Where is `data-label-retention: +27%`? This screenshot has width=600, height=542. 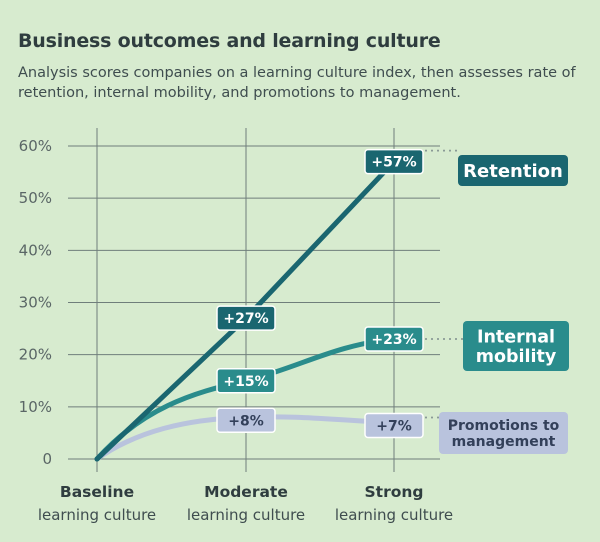
data-label-retention: +27% is located at coordinates (245, 319).